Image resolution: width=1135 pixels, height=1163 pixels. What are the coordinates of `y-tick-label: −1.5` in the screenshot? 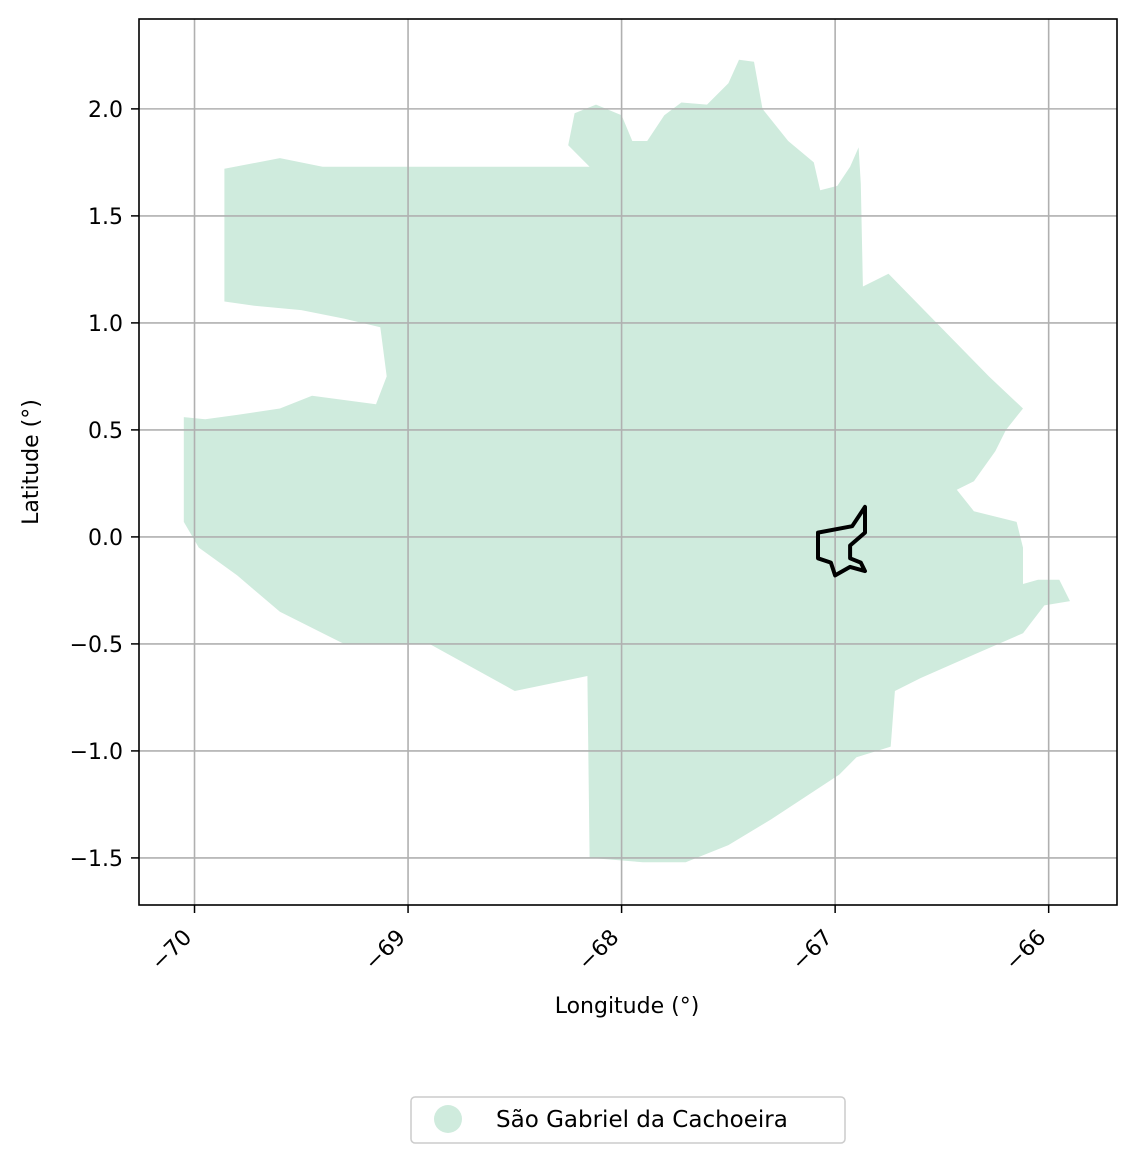 It's located at (96, 859).